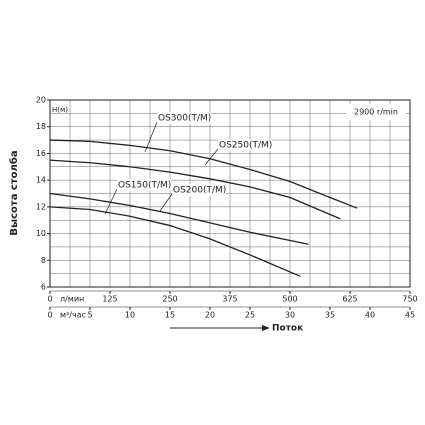 The height and width of the screenshot is (425, 425). I want to click on series-label: OS250(T/M), so click(245, 146).